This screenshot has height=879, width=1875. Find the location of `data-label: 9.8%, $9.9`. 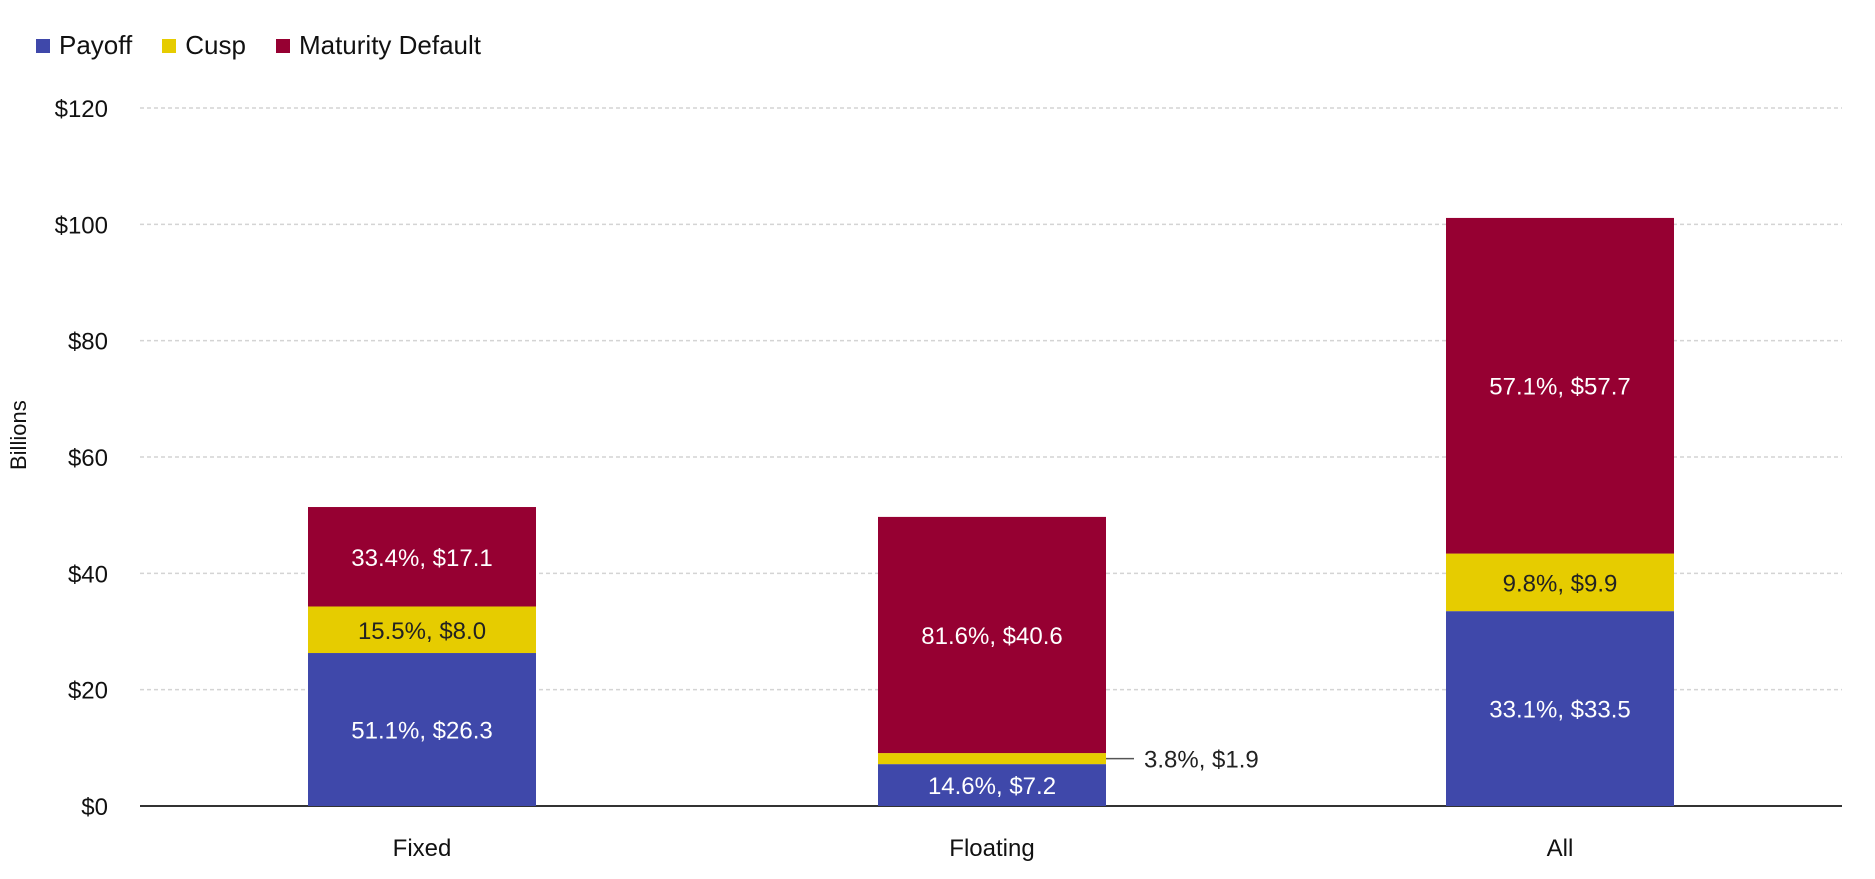

data-label: 9.8%, $9.9 is located at coordinates (1560, 583).